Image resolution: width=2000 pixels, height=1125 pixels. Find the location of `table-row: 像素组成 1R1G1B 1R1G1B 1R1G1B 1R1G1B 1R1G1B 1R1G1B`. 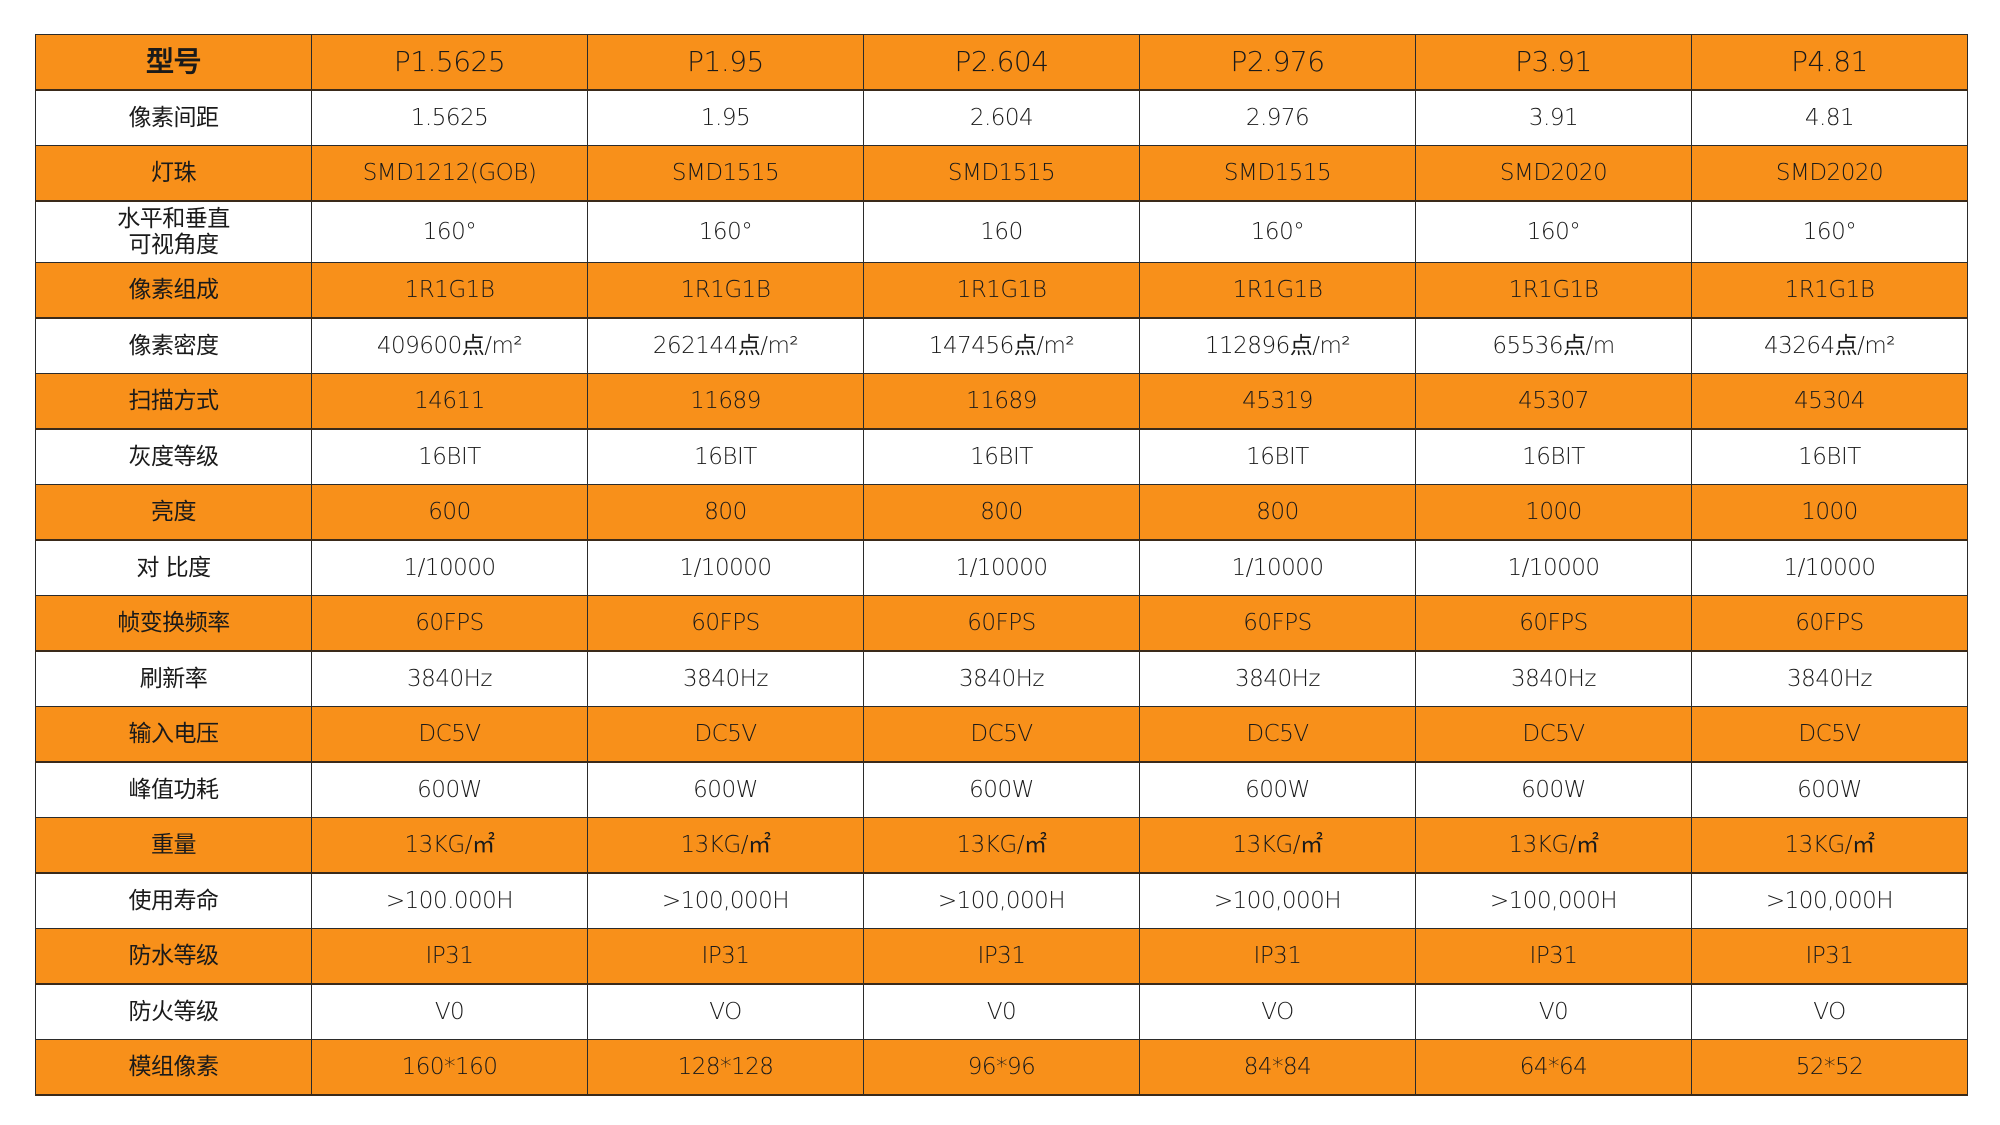

table-row: 像素组成 1R1G1B 1R1G1B 1R1G1B 1R1G1B 1R1G1B 1R1G1B is located at coordinates (1001, 290).